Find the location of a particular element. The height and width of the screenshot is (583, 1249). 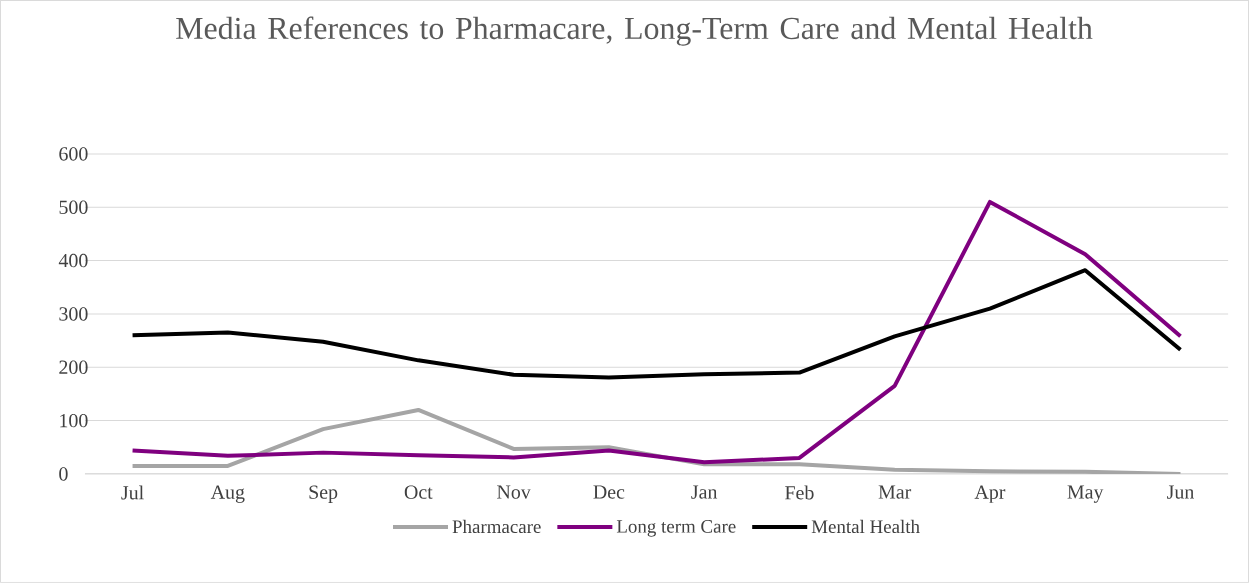

x-tick-label: Feb is located at coordinates (799, 492).